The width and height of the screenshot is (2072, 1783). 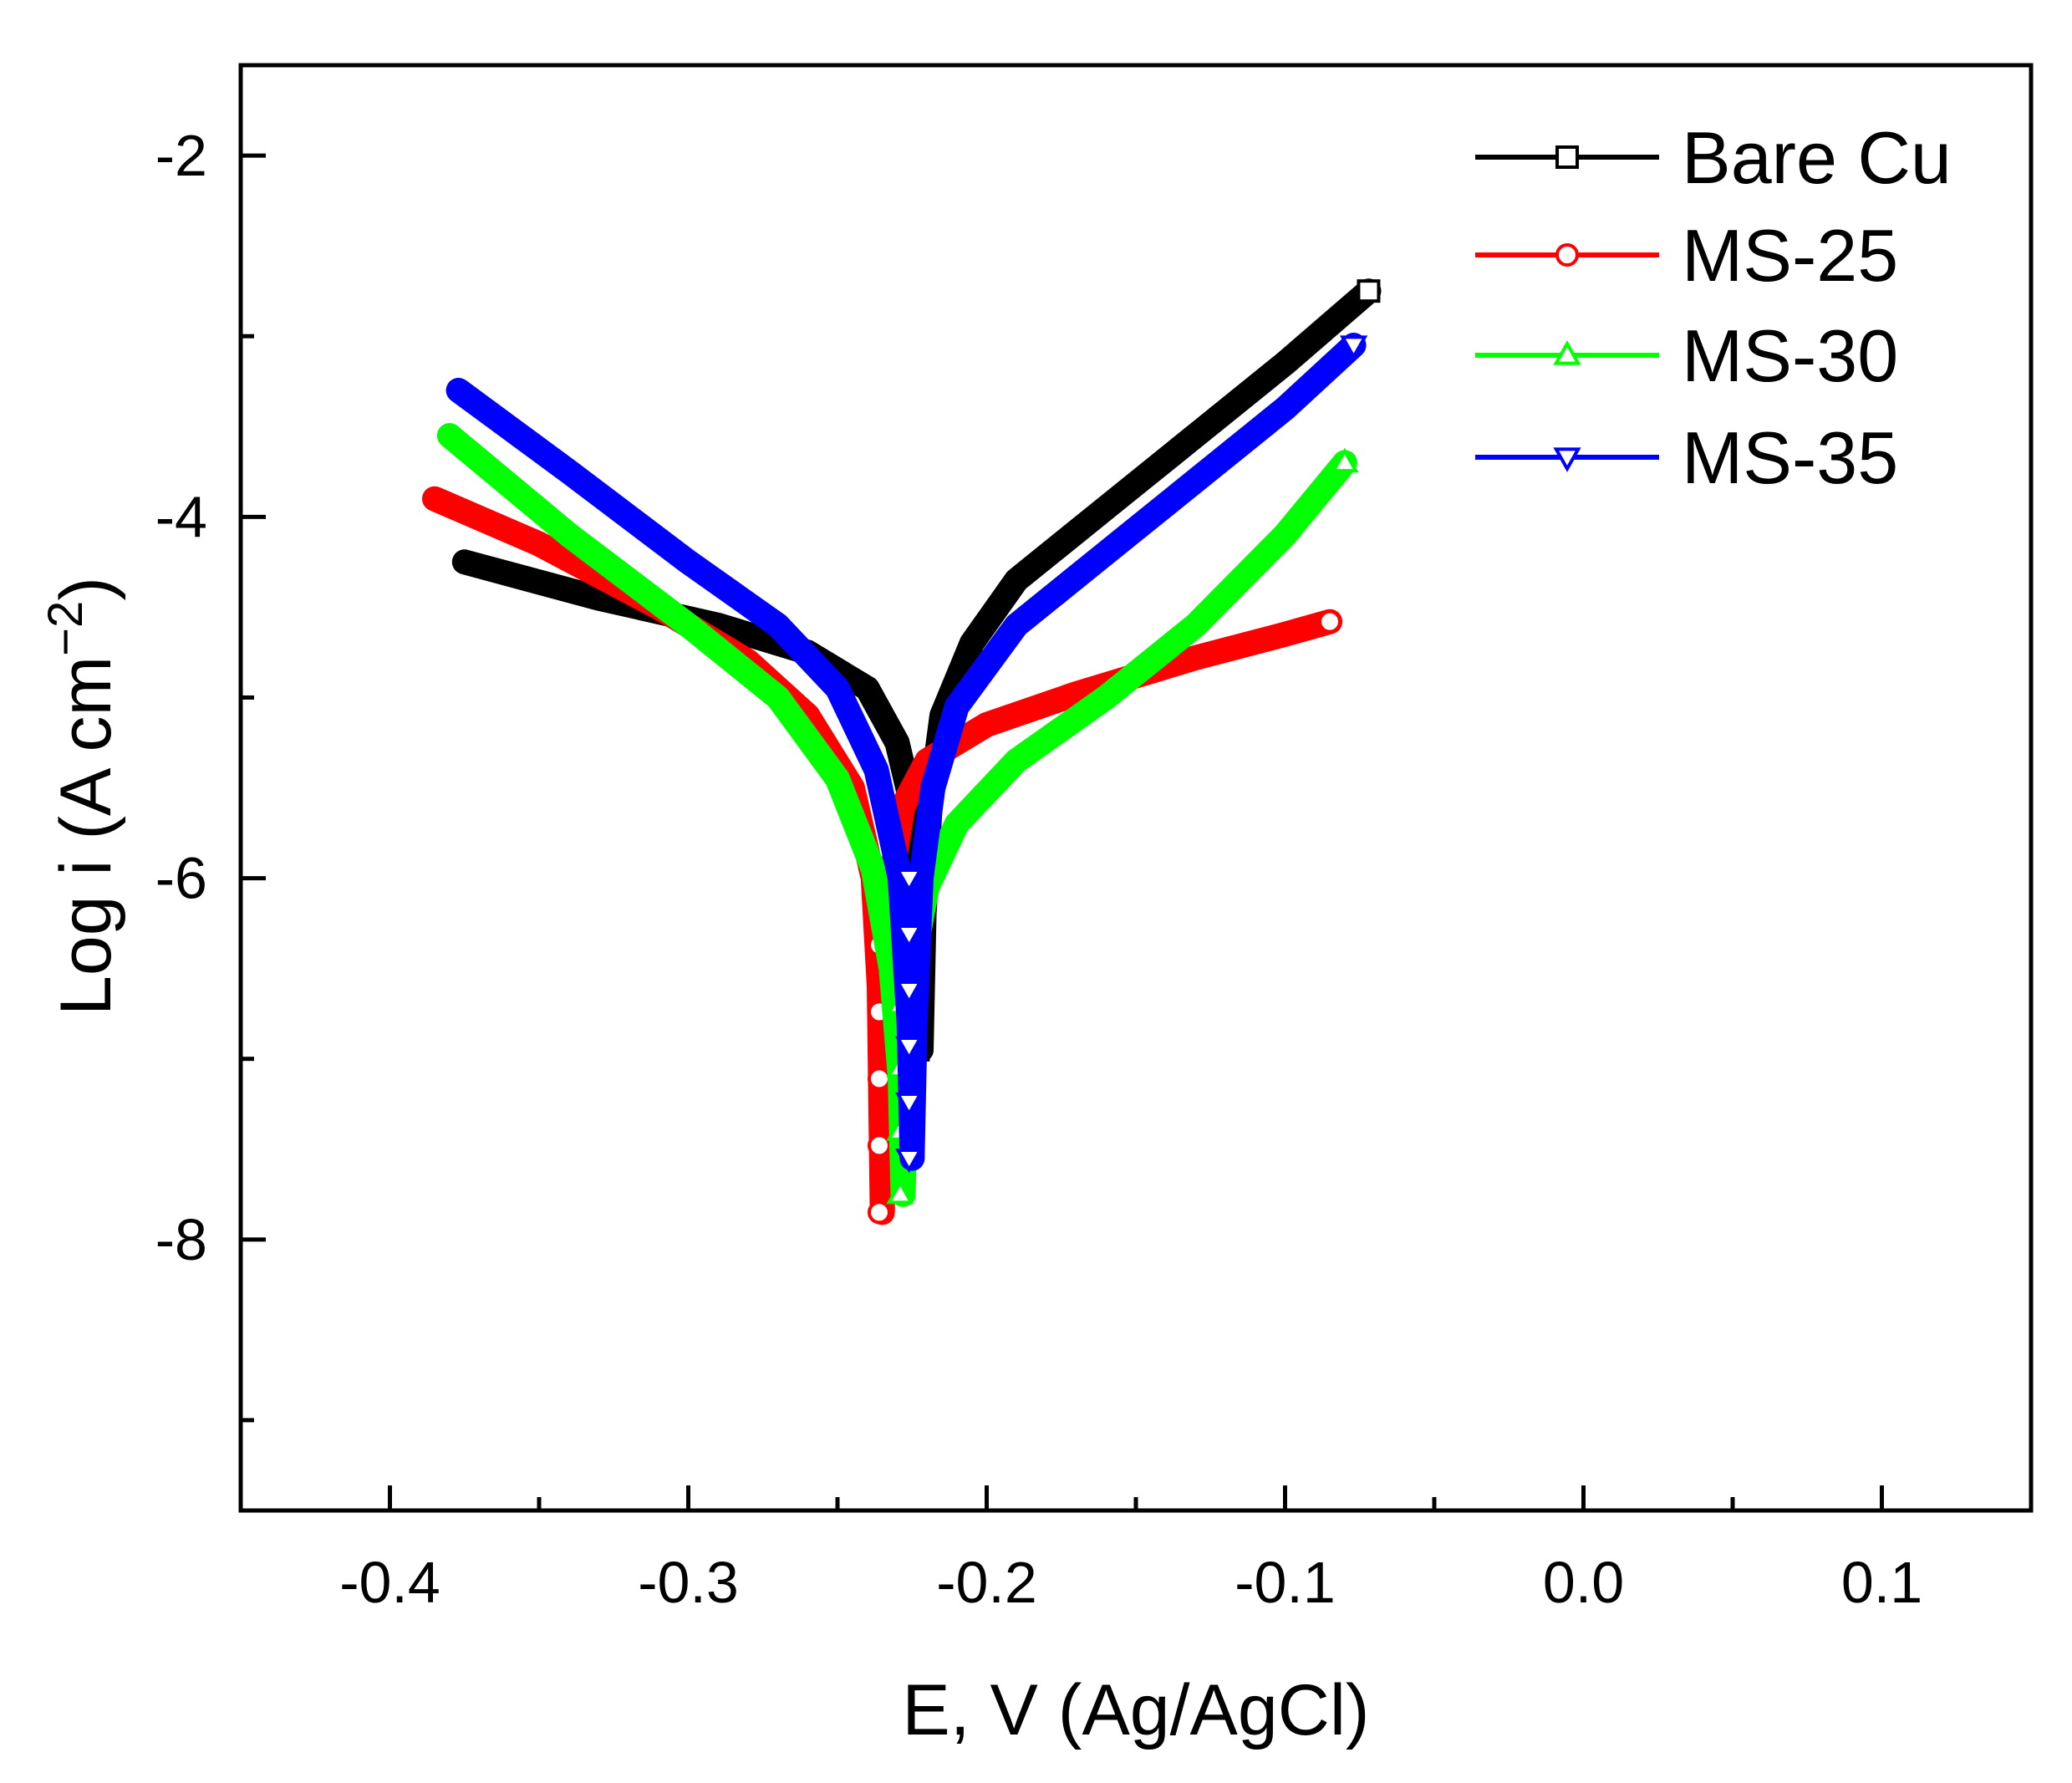 What do you see at coordinates (1713, 307) in the screenshot?
I see `legend: Bare Cu MS-25 MS-30 MS-35` at bounding box center [1713, 307].